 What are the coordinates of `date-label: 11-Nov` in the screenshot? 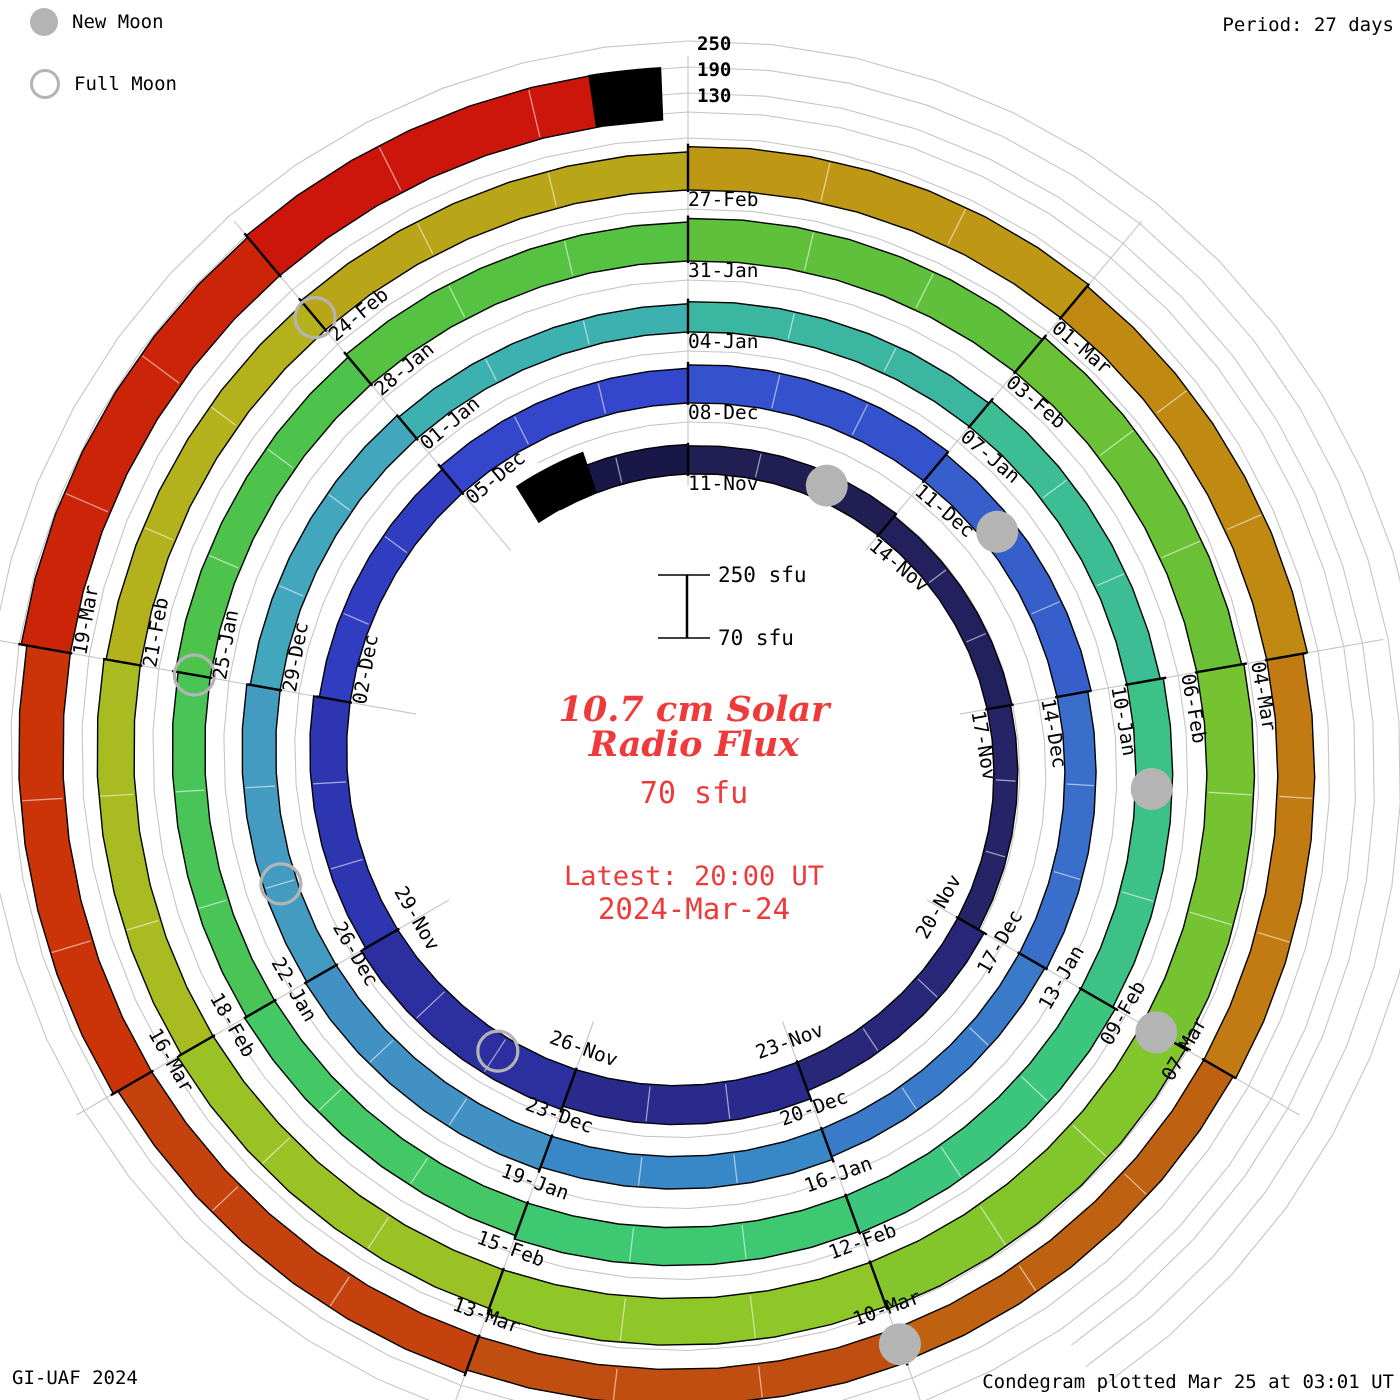 It's located at (723, 483).